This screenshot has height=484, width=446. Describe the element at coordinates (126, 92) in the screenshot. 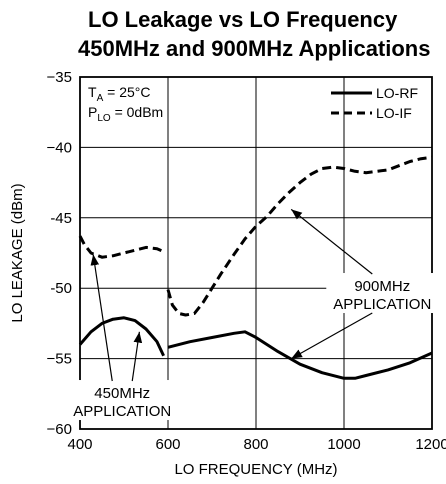

I see `ta-rest: = 25°C` at that location.